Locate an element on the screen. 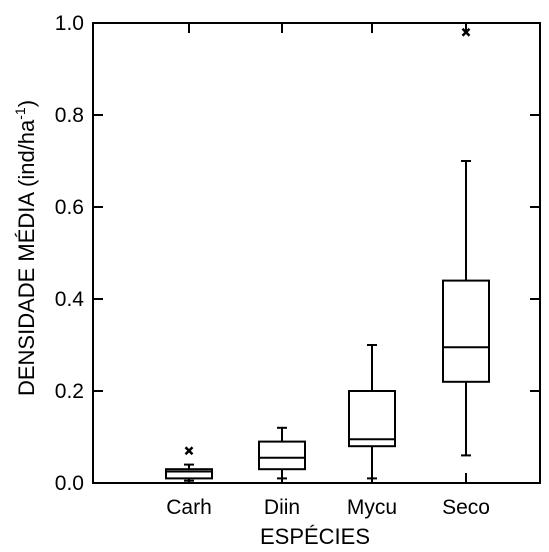 The height and width of the screenshot is (552, 549). box-diin is located at coordinates (282, 453).